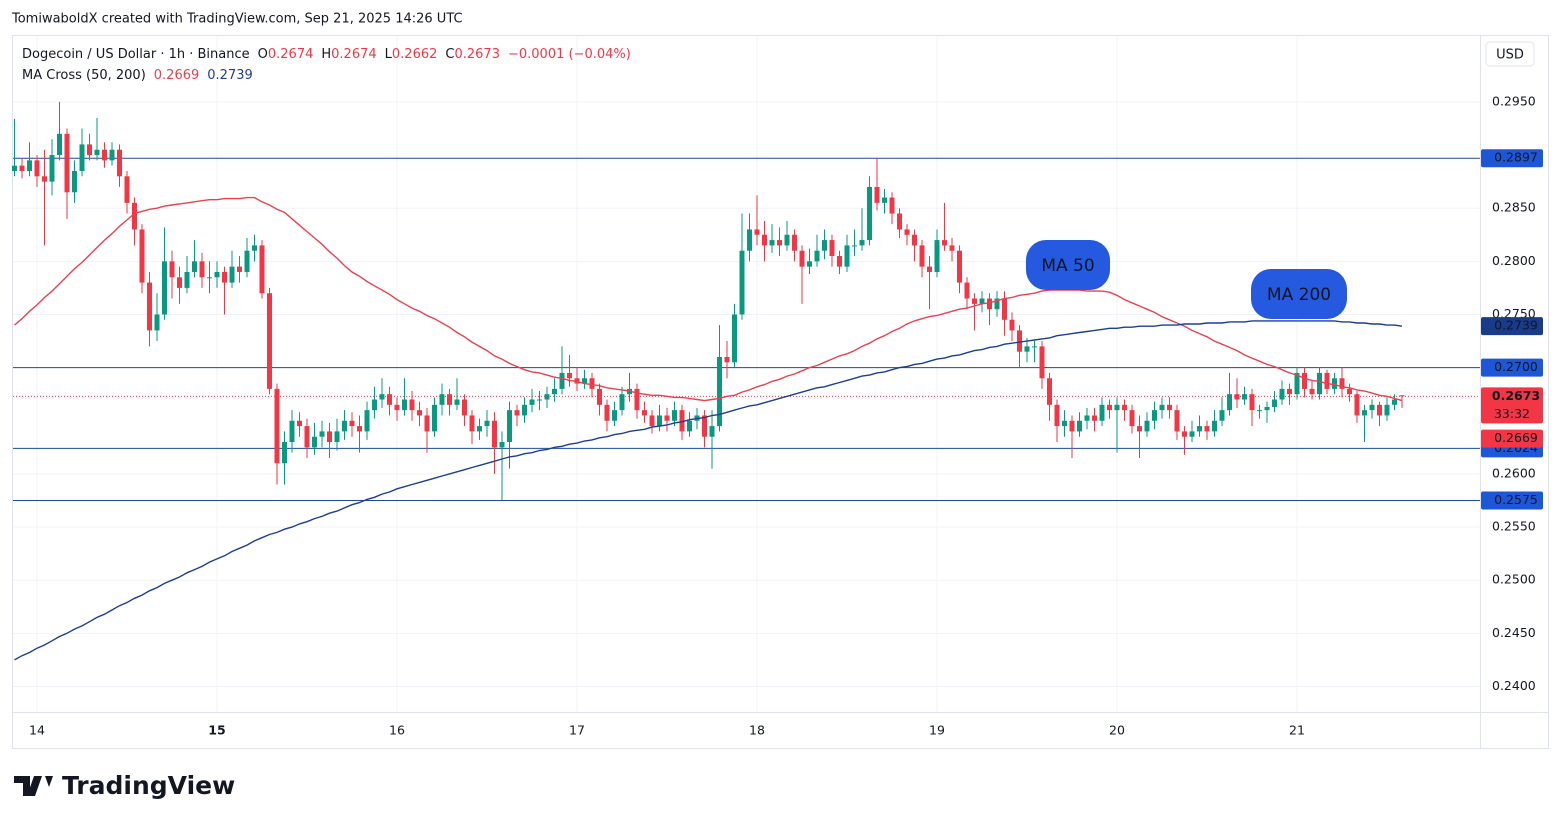 The image size is (1561, 828). I want to click on y-tick-label: 0.2500, so click(1514, 579).